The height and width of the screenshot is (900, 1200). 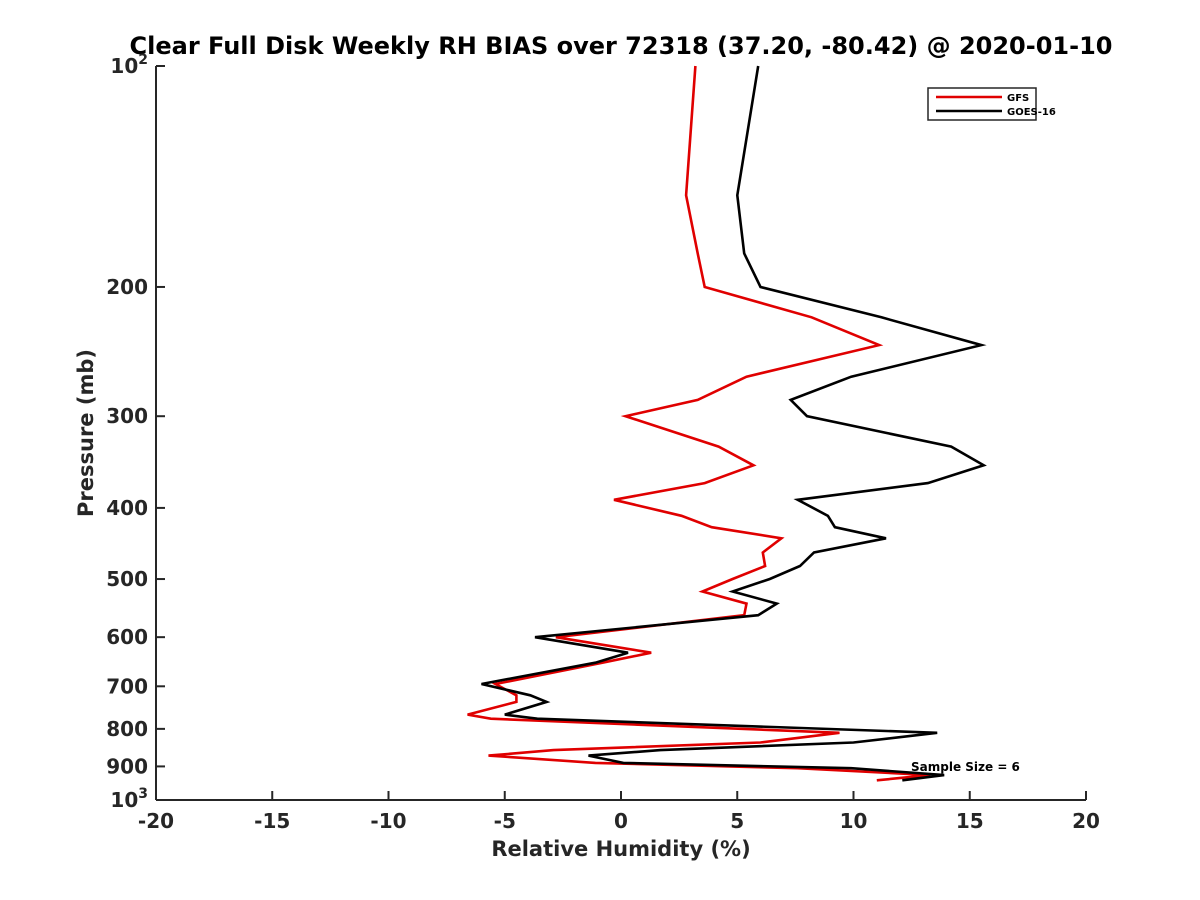 What do you see at coordinates (127, 729) in the screenshot?
I see `y-tick-label: 800` at bounding box center [127, 729].